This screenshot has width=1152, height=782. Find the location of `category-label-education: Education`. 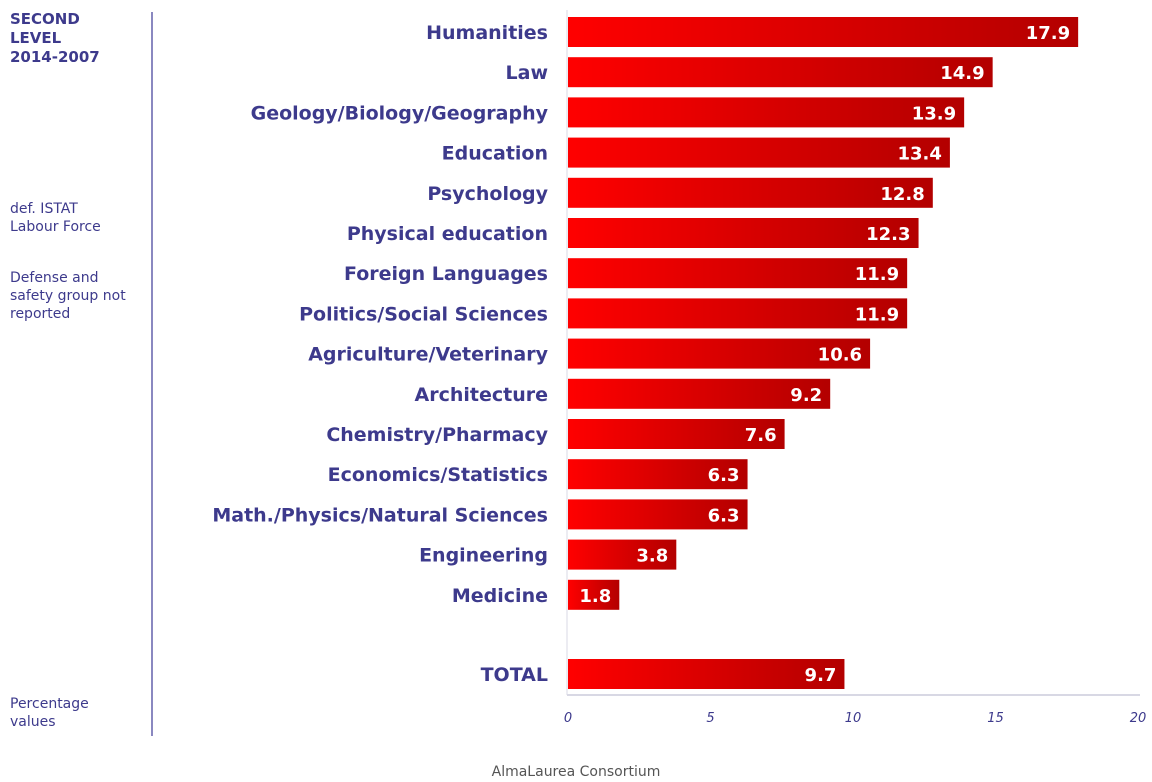

category-label-education: Education is located at coordinates (495, 154).